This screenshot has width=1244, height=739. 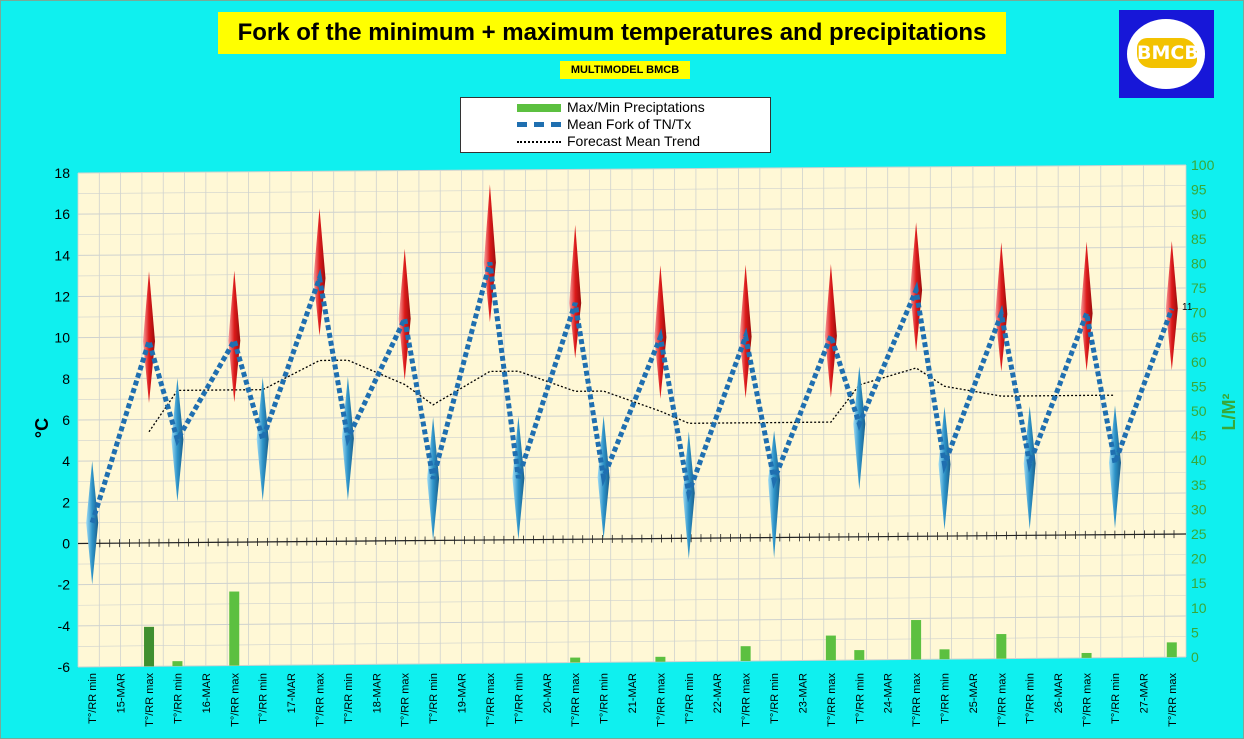 I want to click on x-tick-label: 27-MAR, so click(x=1144, y=693).